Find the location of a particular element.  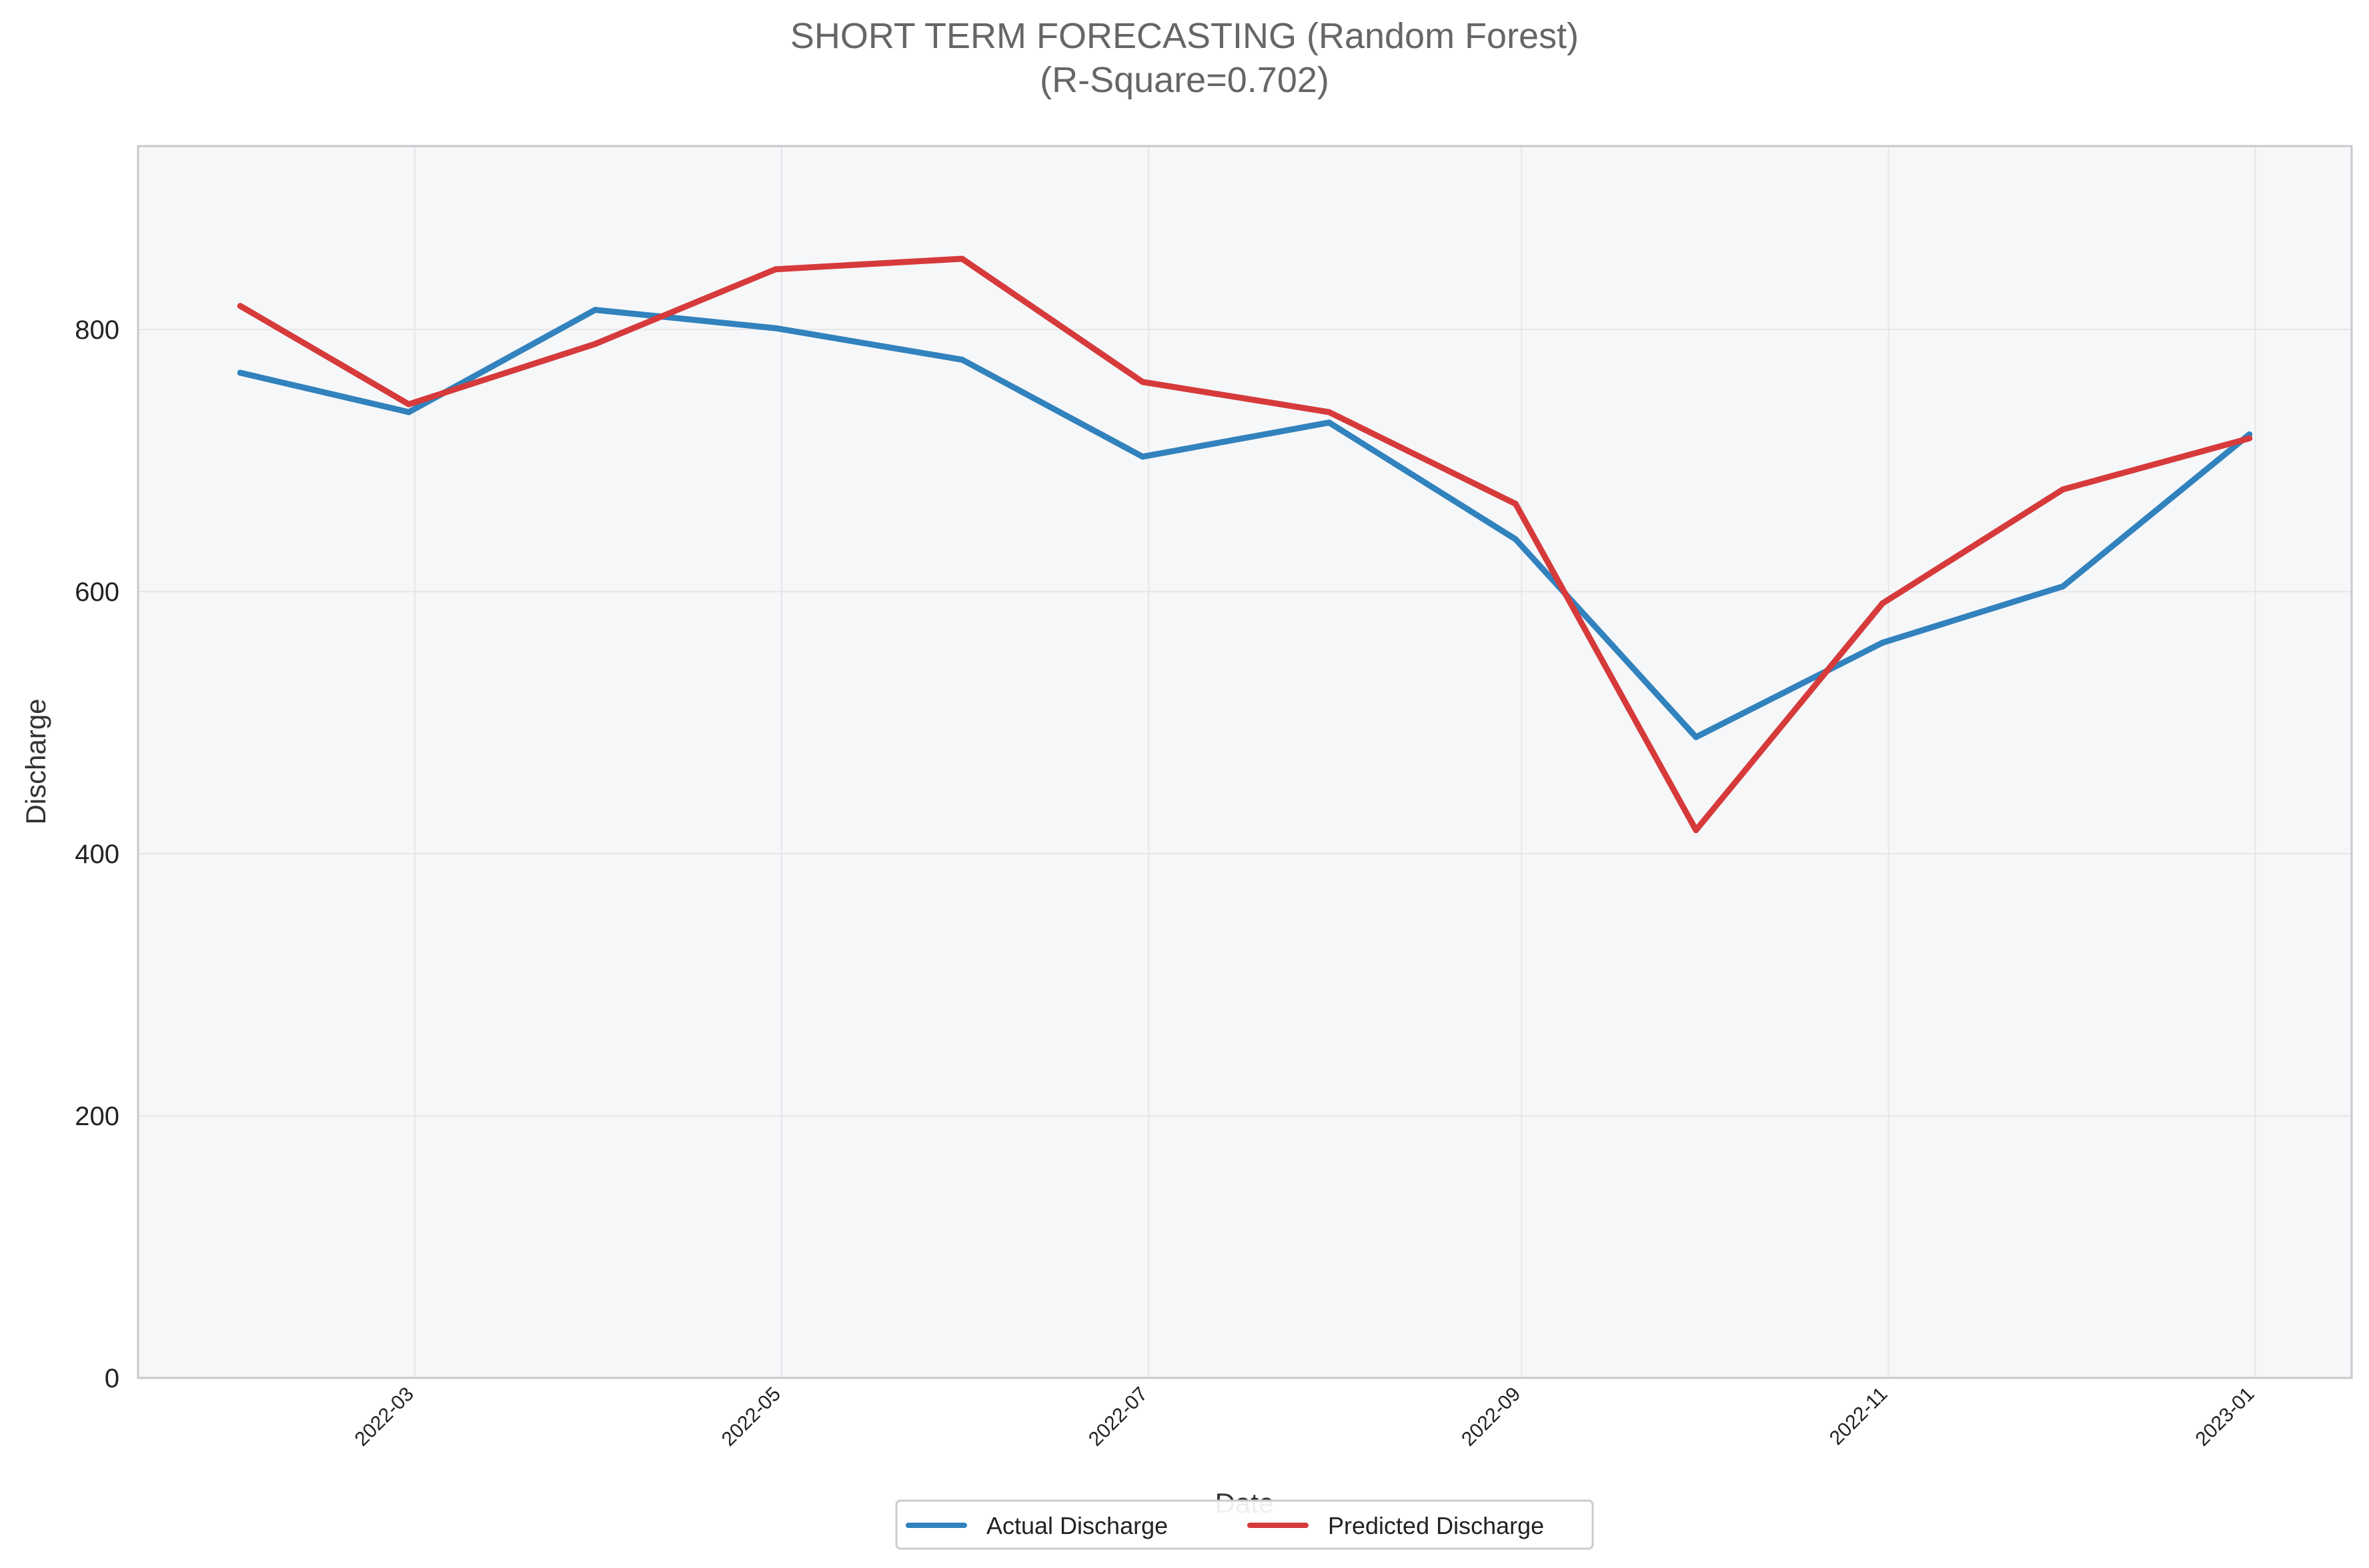

x-tick-label: 2022-05 is located at coordinates (751, 1417).